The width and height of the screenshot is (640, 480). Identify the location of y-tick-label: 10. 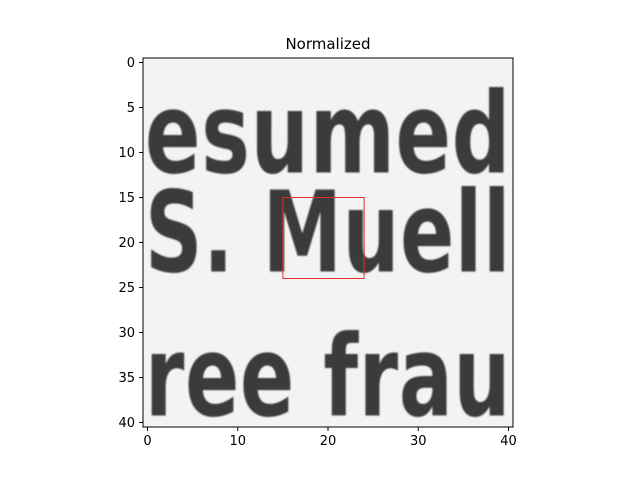
(126, 153).